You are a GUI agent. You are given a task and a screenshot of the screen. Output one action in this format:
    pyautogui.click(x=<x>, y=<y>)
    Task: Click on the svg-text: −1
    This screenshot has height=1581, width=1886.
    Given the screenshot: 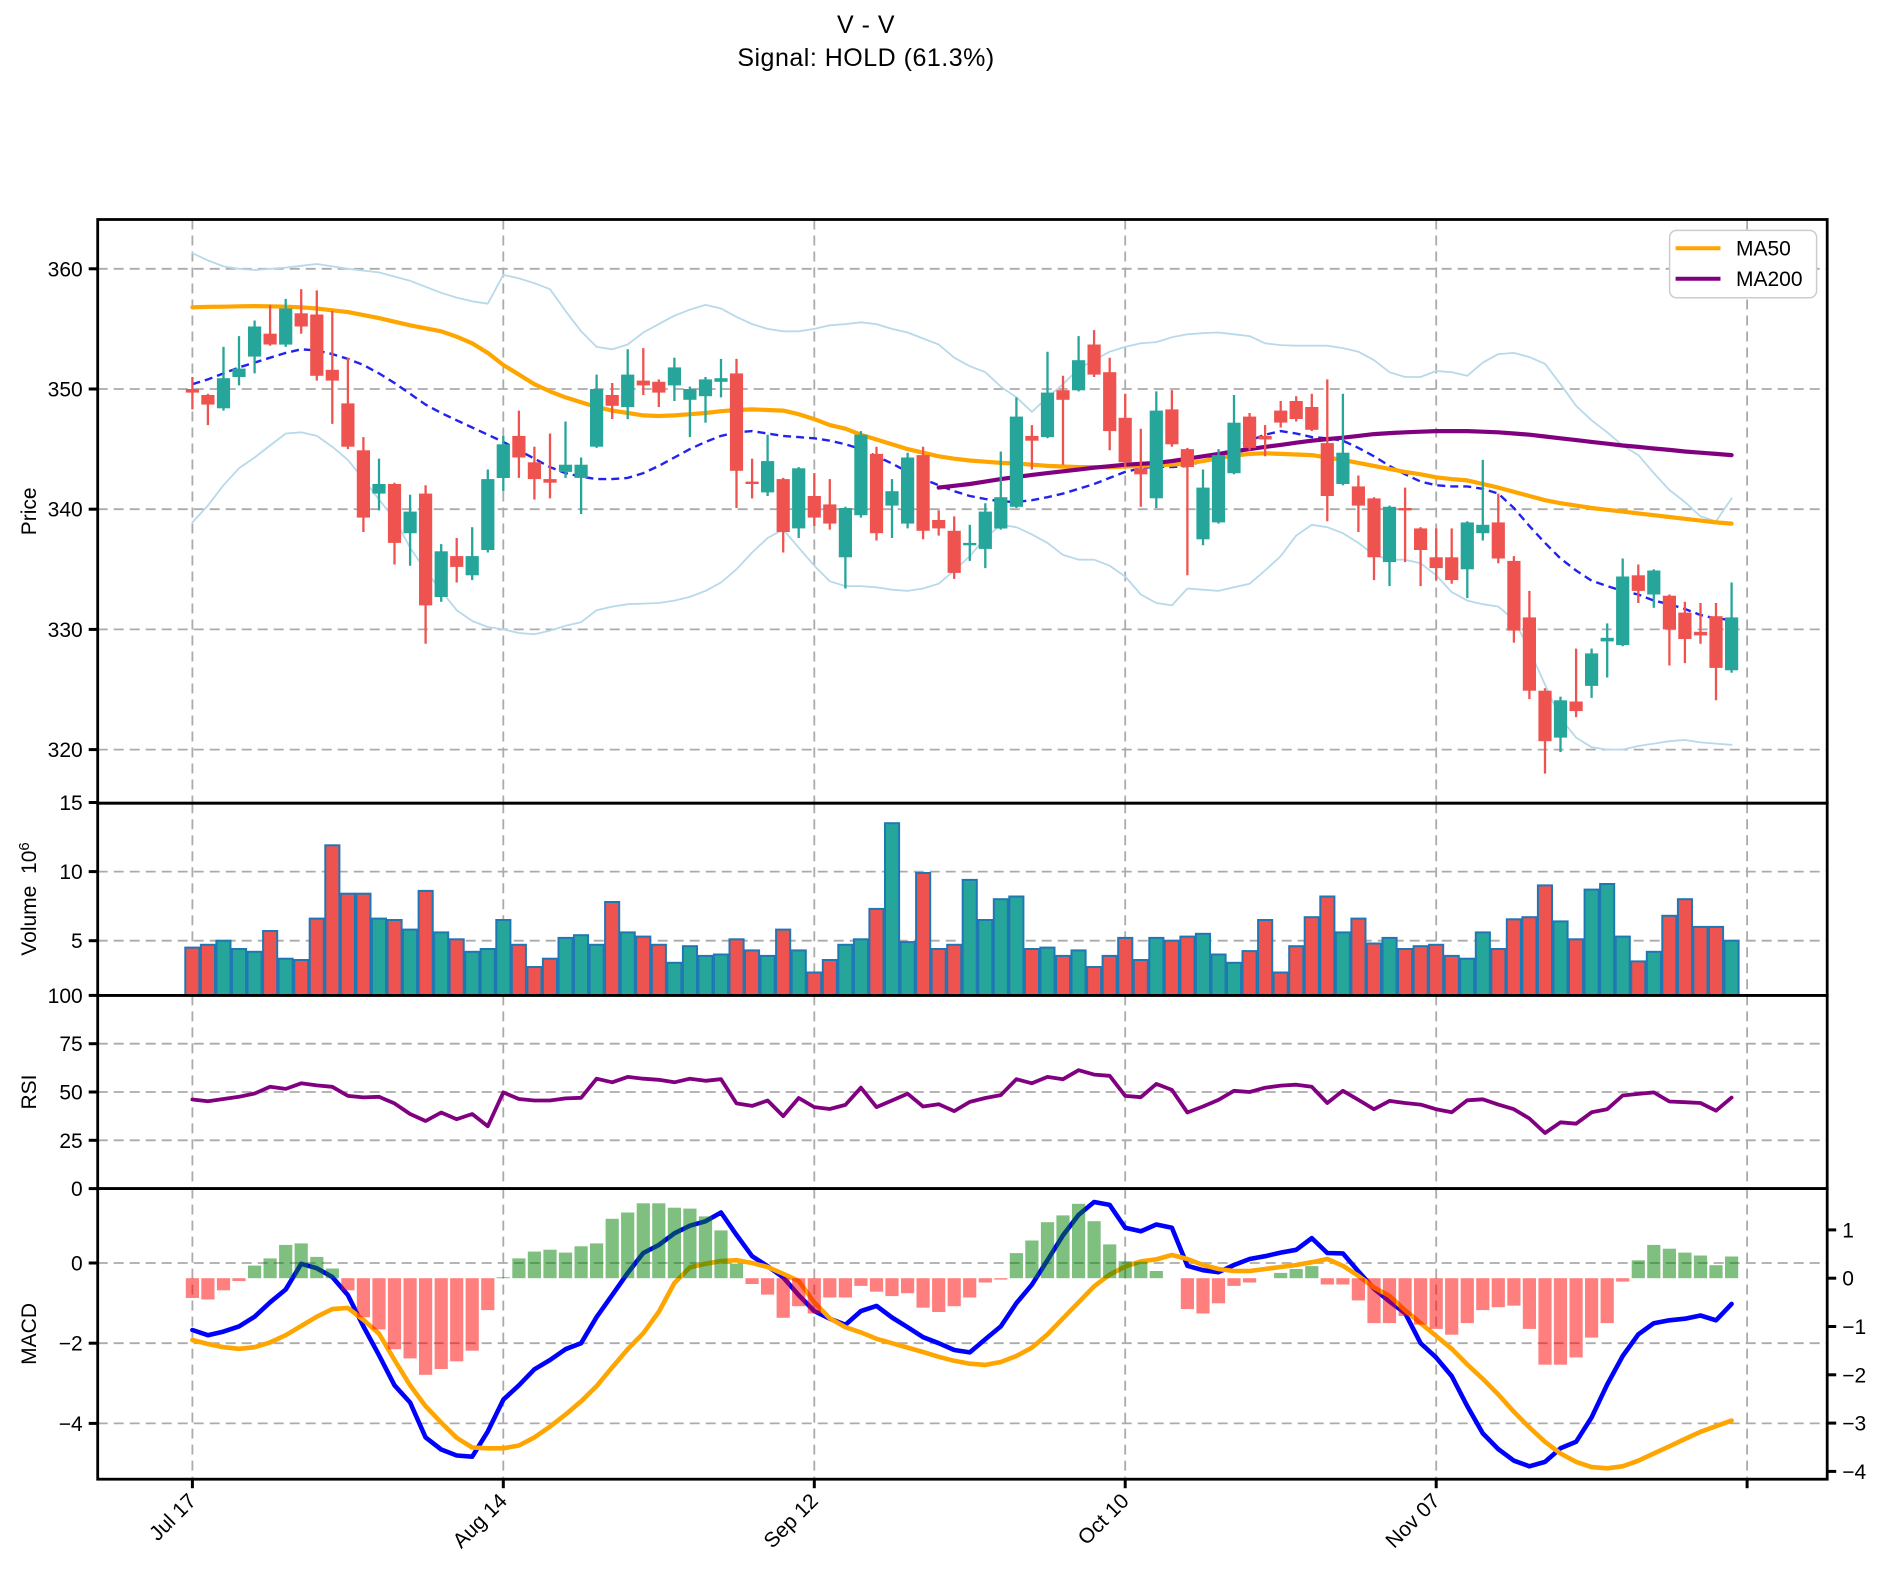 What is the action you would take?
    pyautogui.click(x=1854, y=1327)
    